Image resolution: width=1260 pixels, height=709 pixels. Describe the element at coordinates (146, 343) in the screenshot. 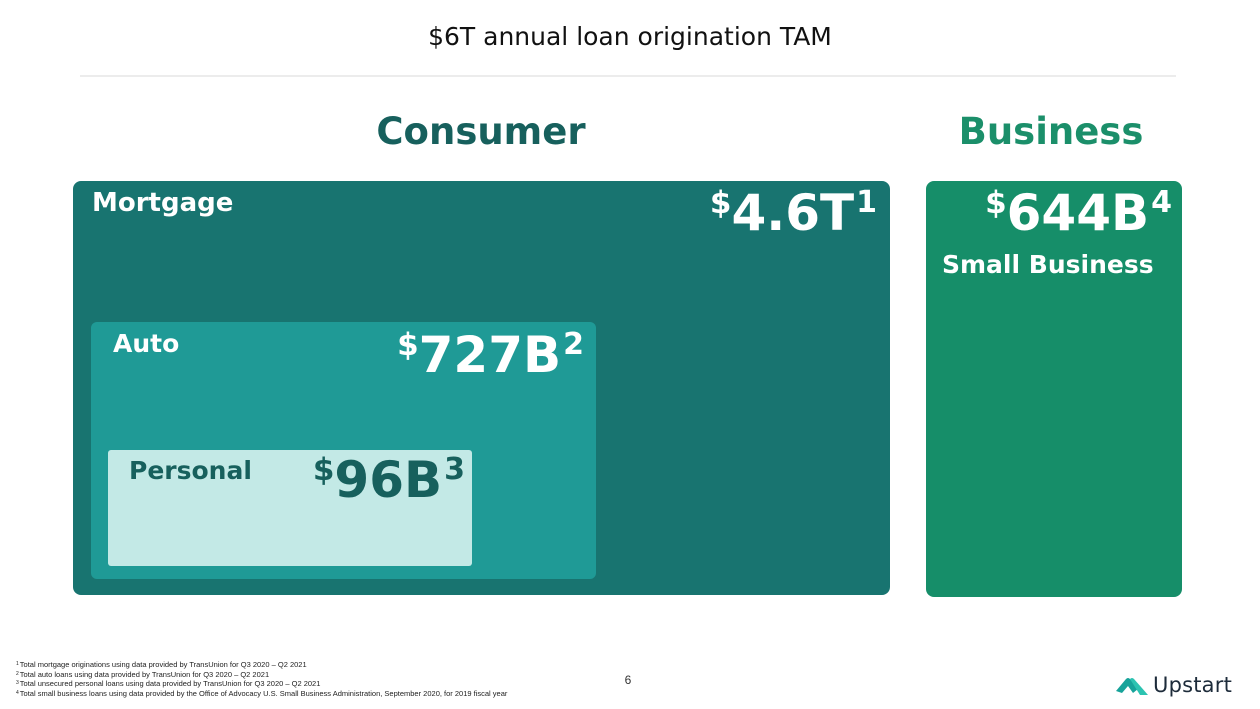

I see `auto-label: Auto` at that location.